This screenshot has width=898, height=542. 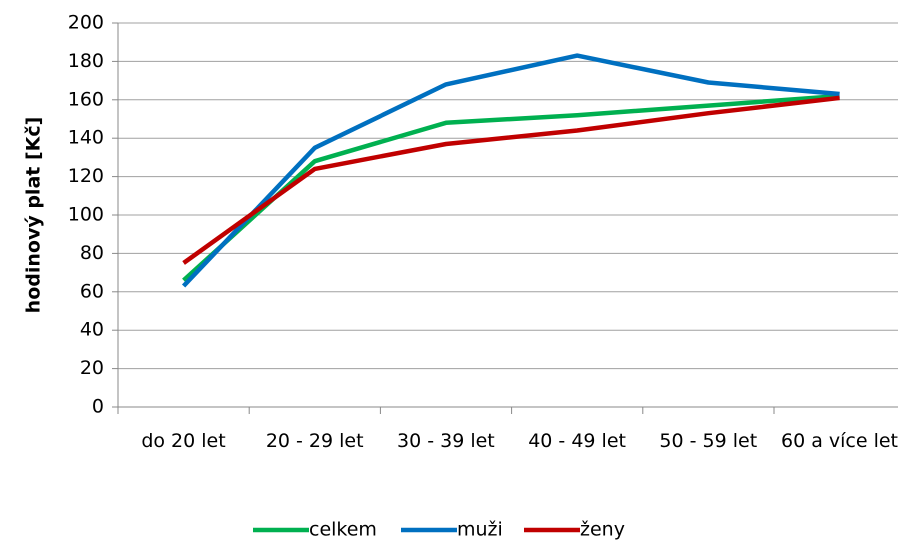 What do you see at coordinates (92, 330) in the screenshot?
I see `y-tick-label: 40` at bounding box center [92, 330].